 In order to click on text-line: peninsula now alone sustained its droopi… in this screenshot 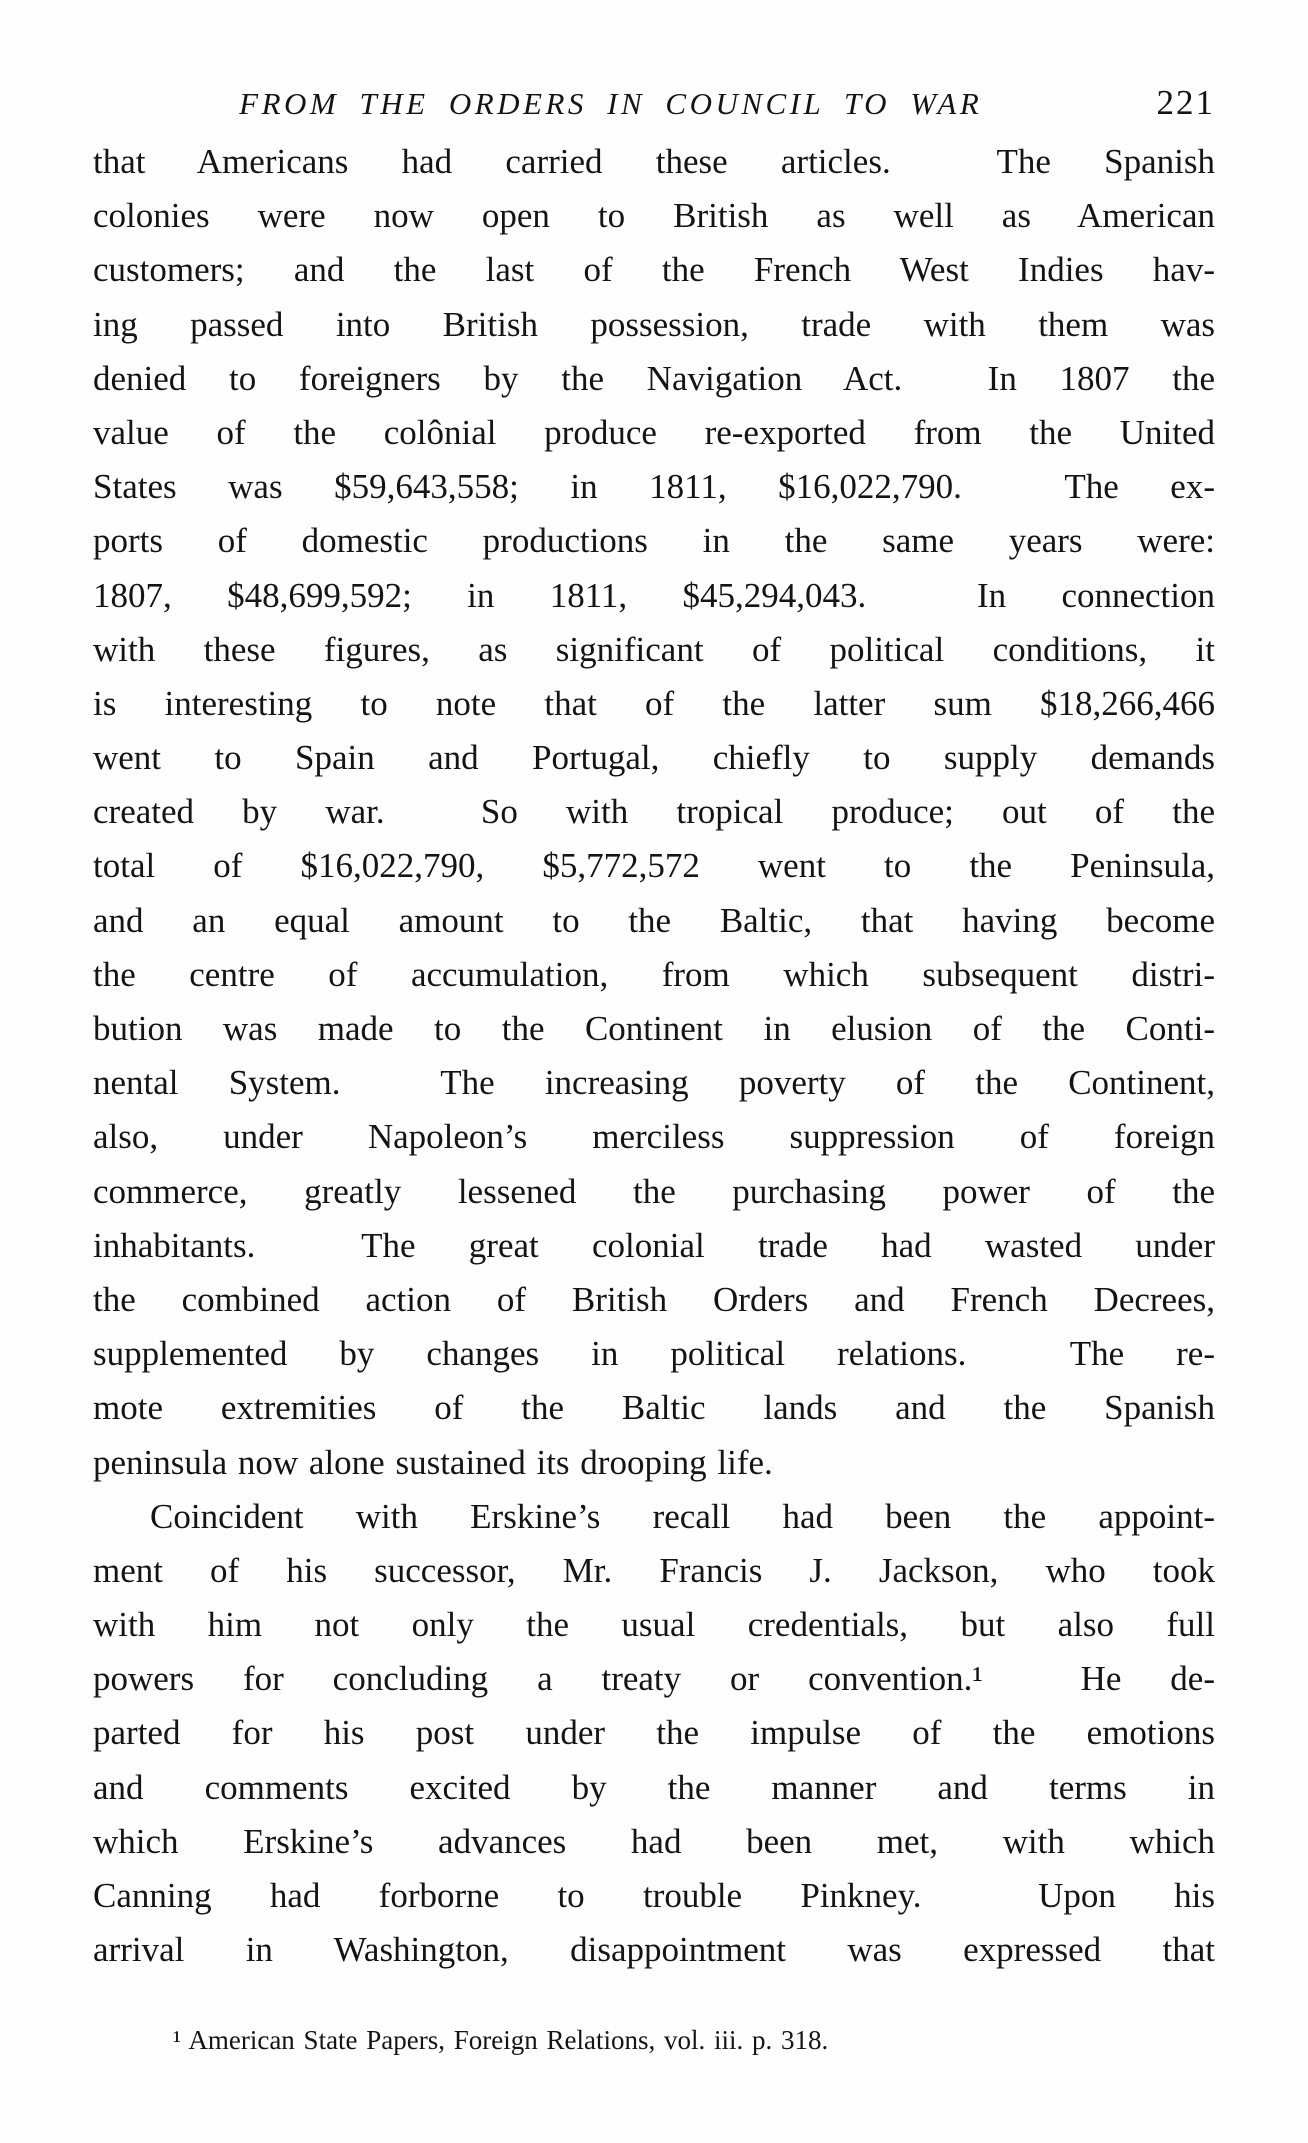, I will do `click(433, 1462)`.